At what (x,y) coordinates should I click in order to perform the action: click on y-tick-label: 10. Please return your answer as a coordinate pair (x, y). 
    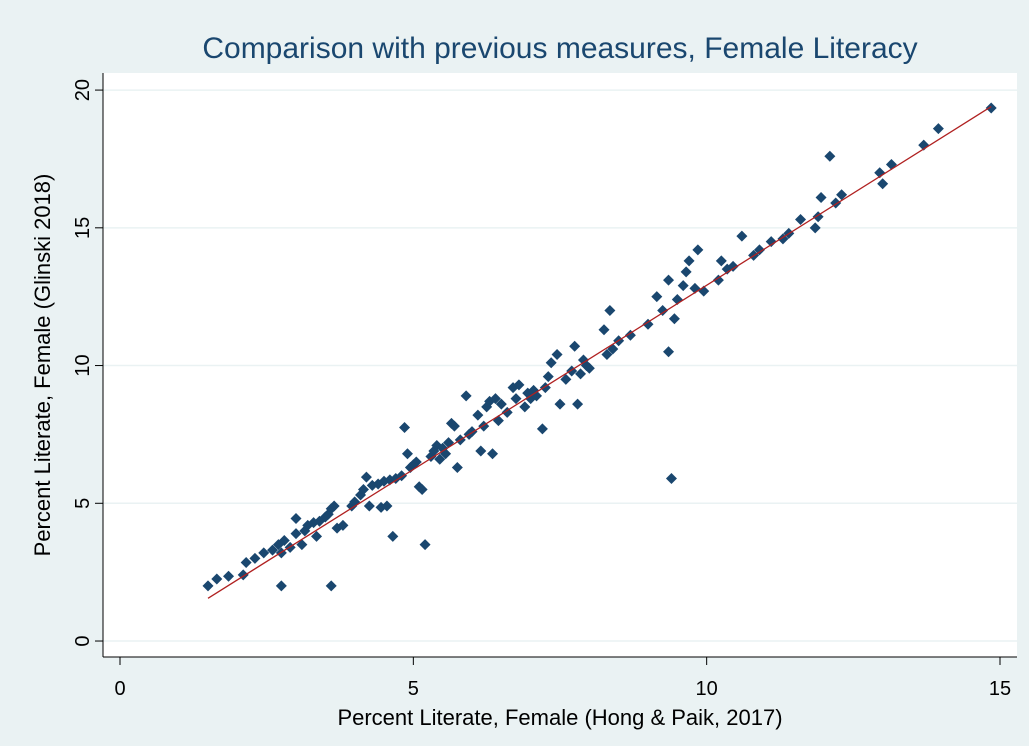
    Looking at the image, I should click on (83, 365).